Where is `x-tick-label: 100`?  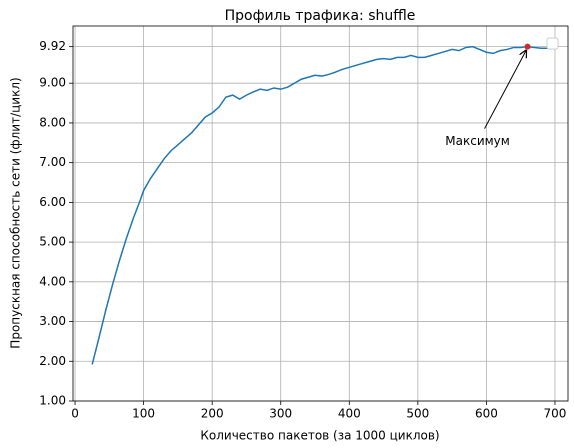
x-tick-label: 100 is located at coordinates (143, 414).